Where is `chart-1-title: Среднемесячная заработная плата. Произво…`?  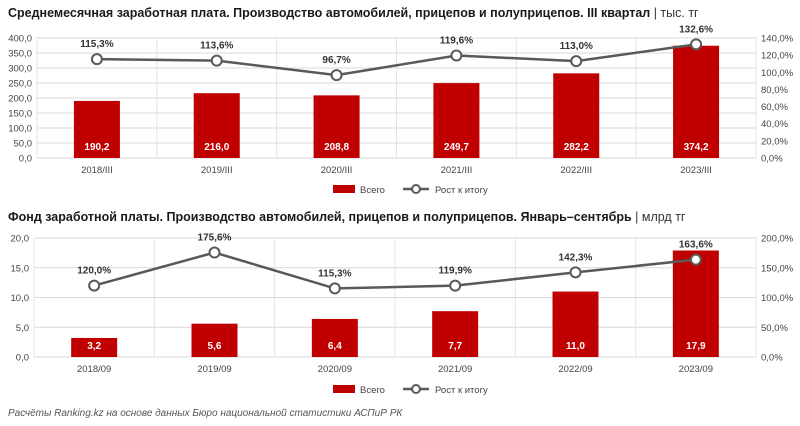
chart-1-title: Среднемесячная заработная плата. Произво… is located at coordinates (353, 13).